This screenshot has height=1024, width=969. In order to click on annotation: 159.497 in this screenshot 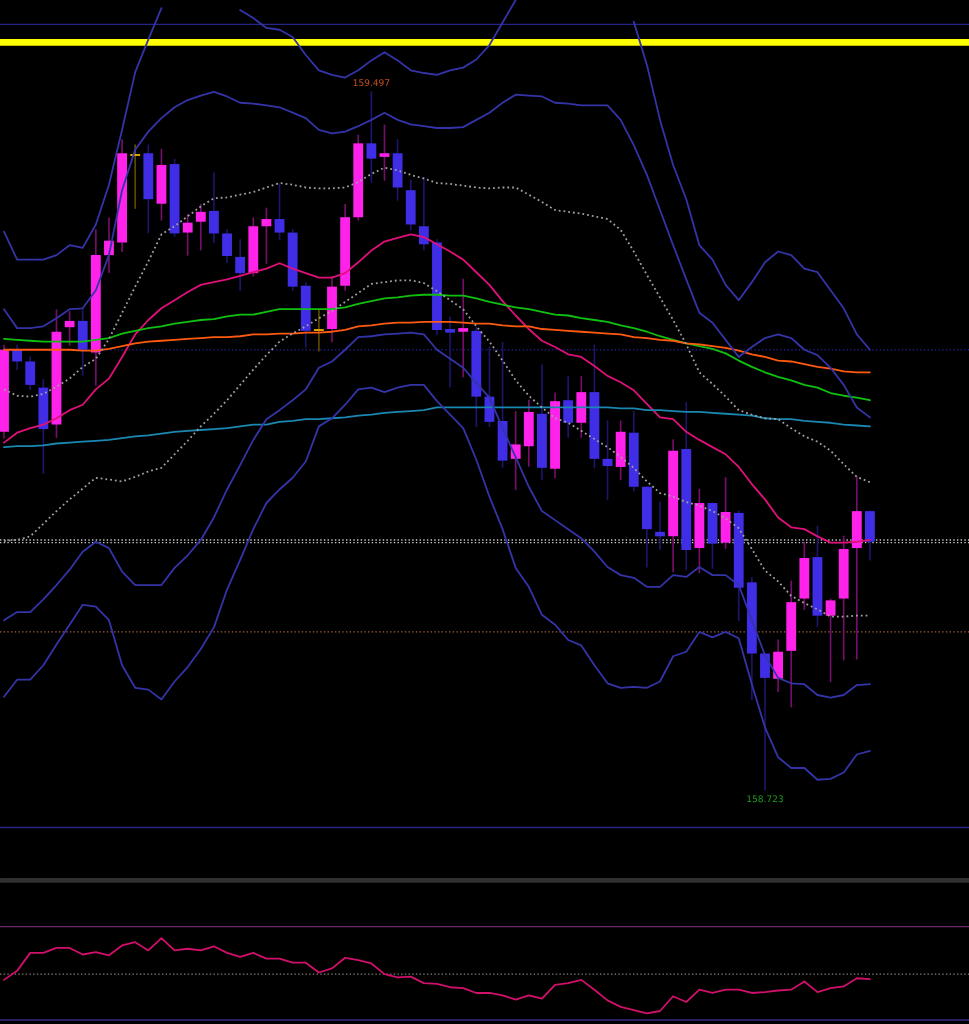, I will do `click(371, 83)`.